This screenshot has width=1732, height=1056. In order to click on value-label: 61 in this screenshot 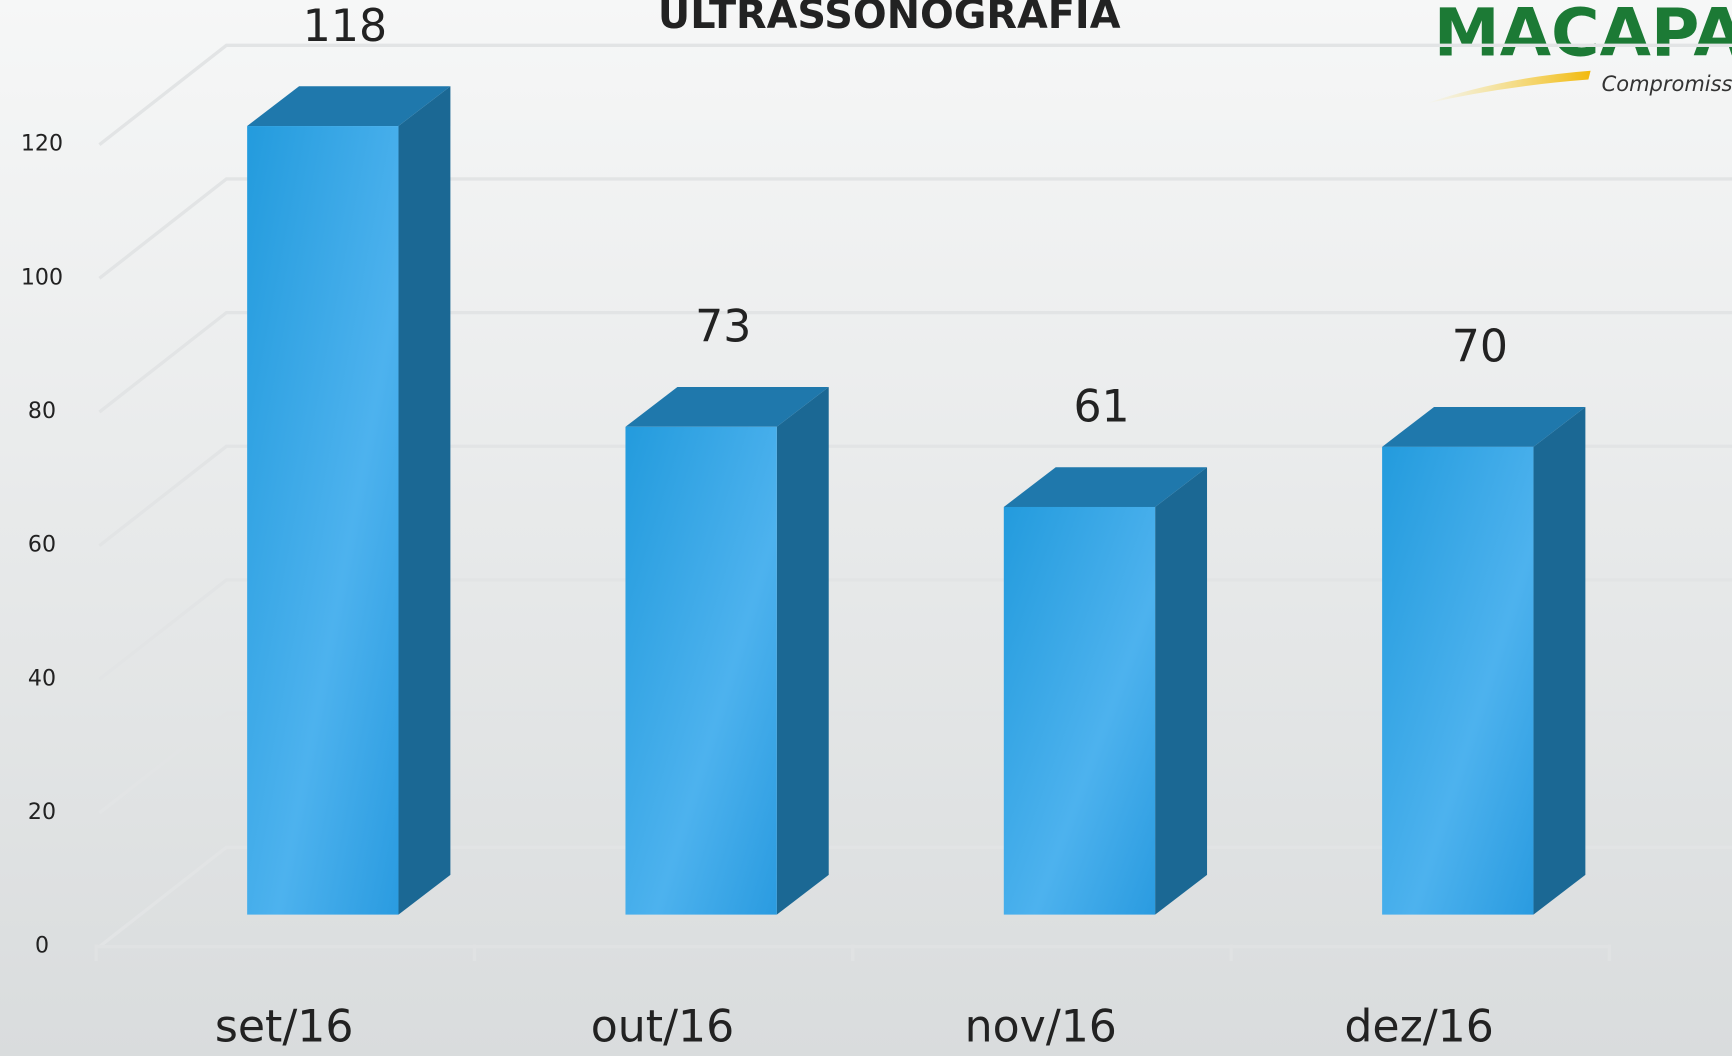, I will do `click(1101, 407)`.